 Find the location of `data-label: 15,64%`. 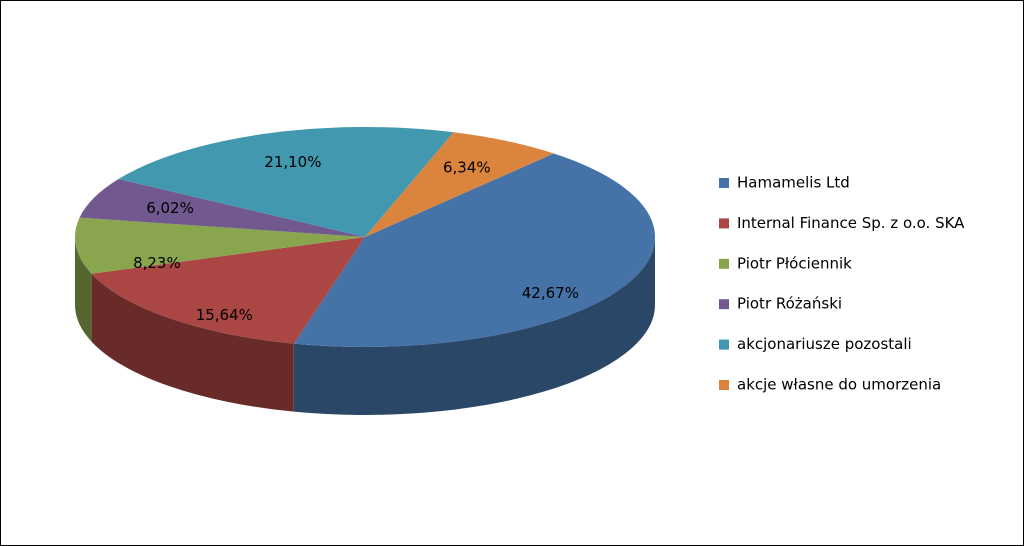

data-label: 15,64% is located at coordinates (224, 315).